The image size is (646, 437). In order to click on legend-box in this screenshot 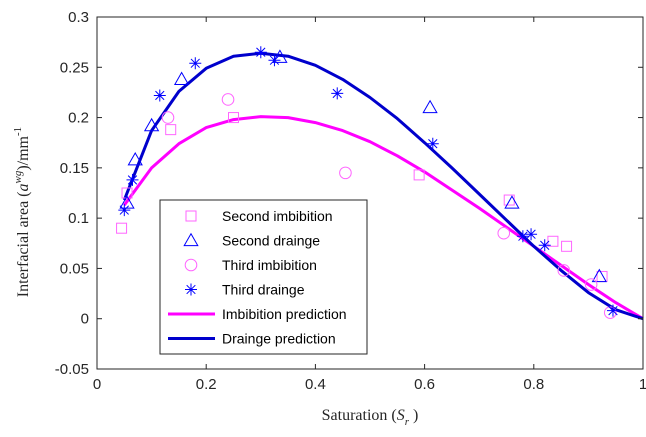, I will do `click(263, 277)`.